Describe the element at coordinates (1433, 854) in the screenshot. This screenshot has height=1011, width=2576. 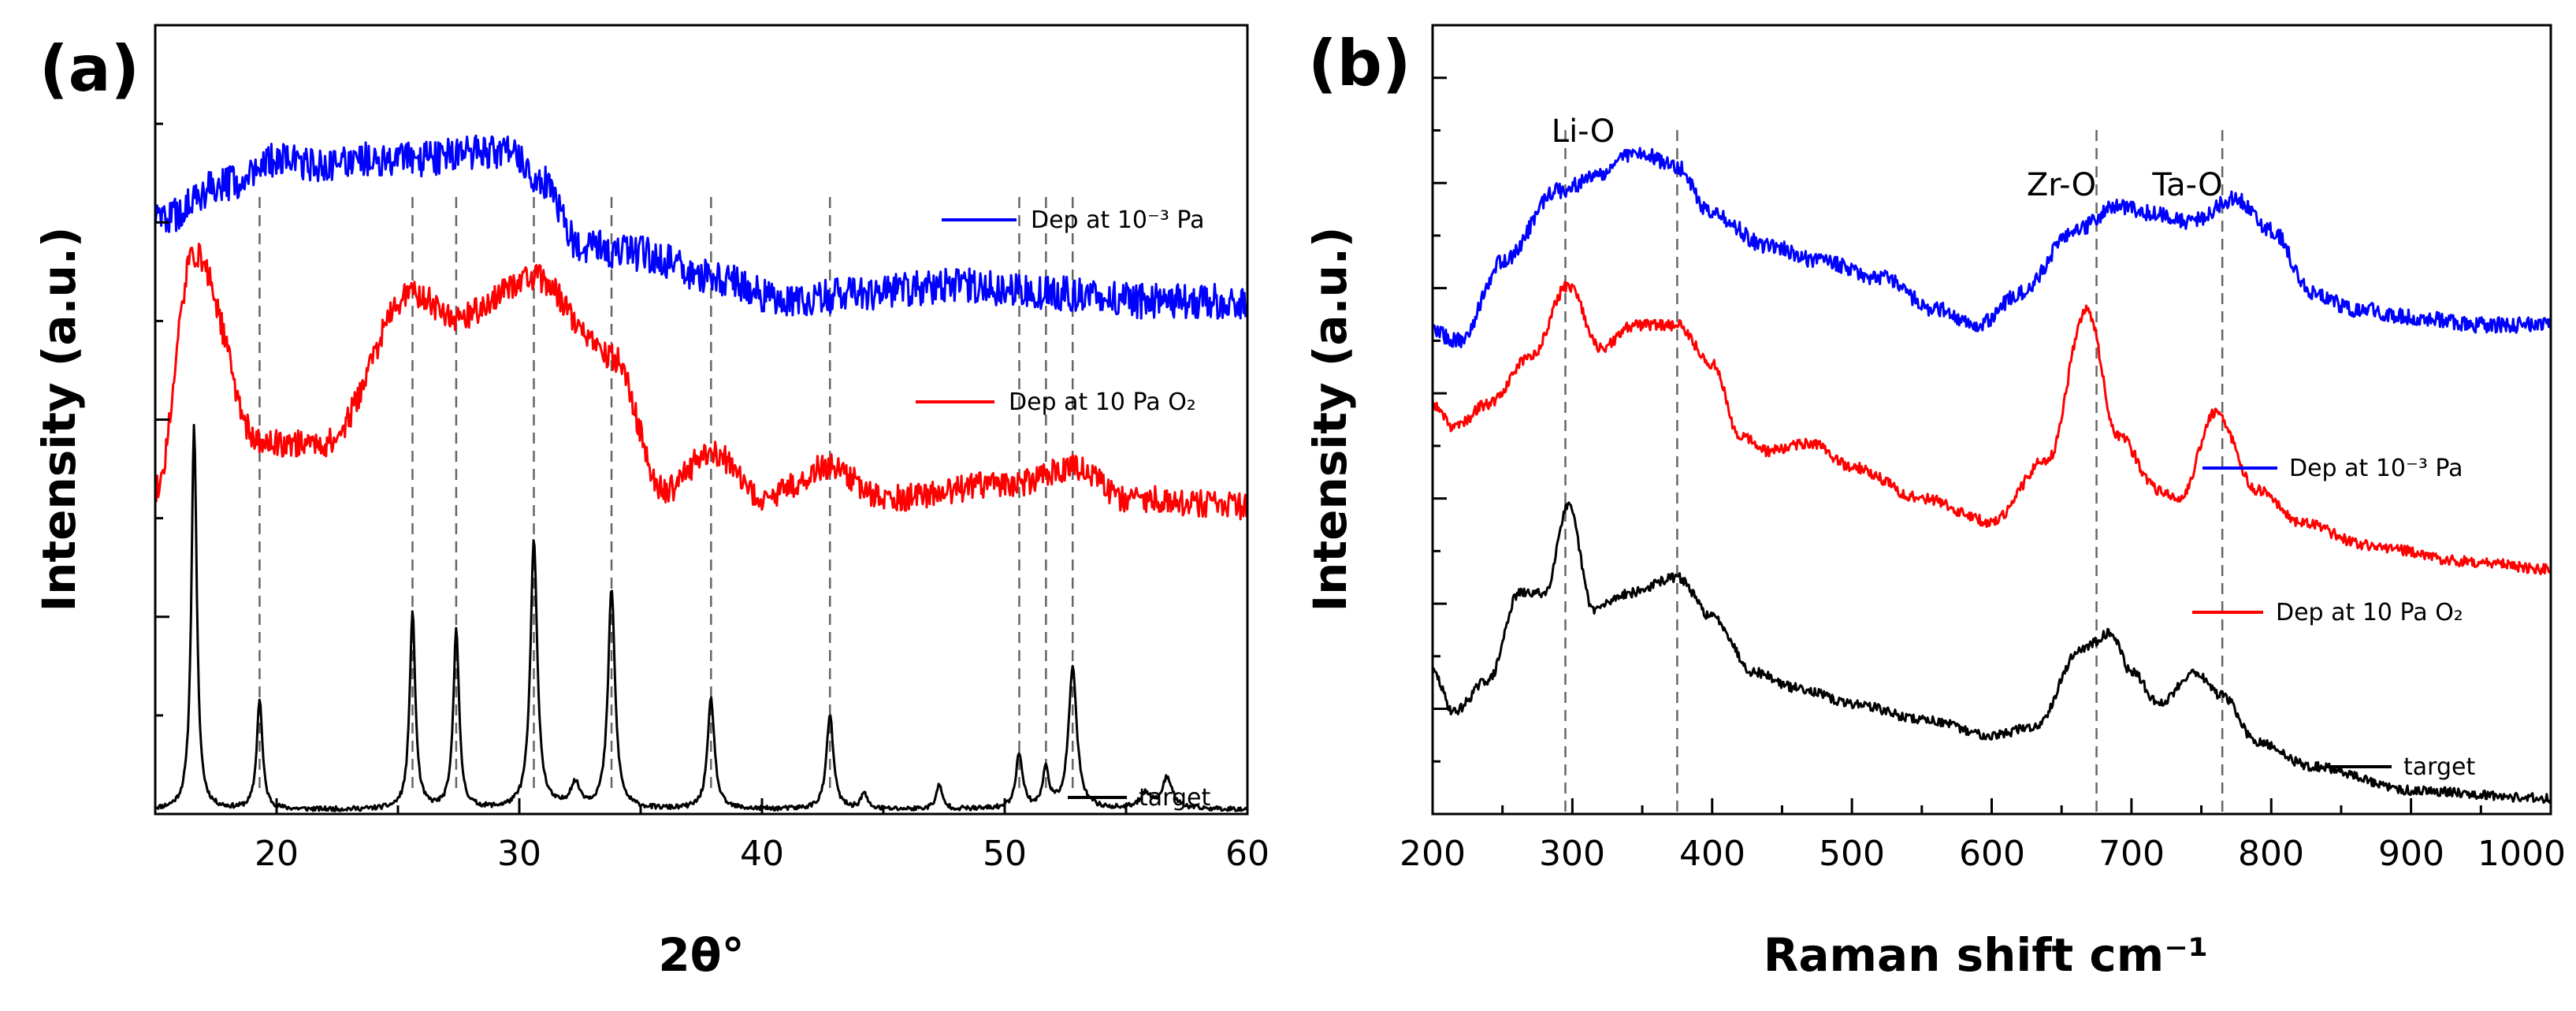
I see `x-tick-label: 200` at that location.